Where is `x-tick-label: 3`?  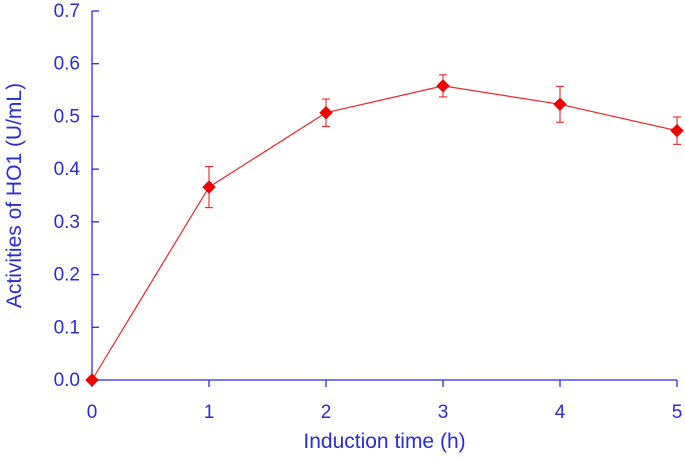 x-tick-label: 3 is located at coordinates (443, 412).